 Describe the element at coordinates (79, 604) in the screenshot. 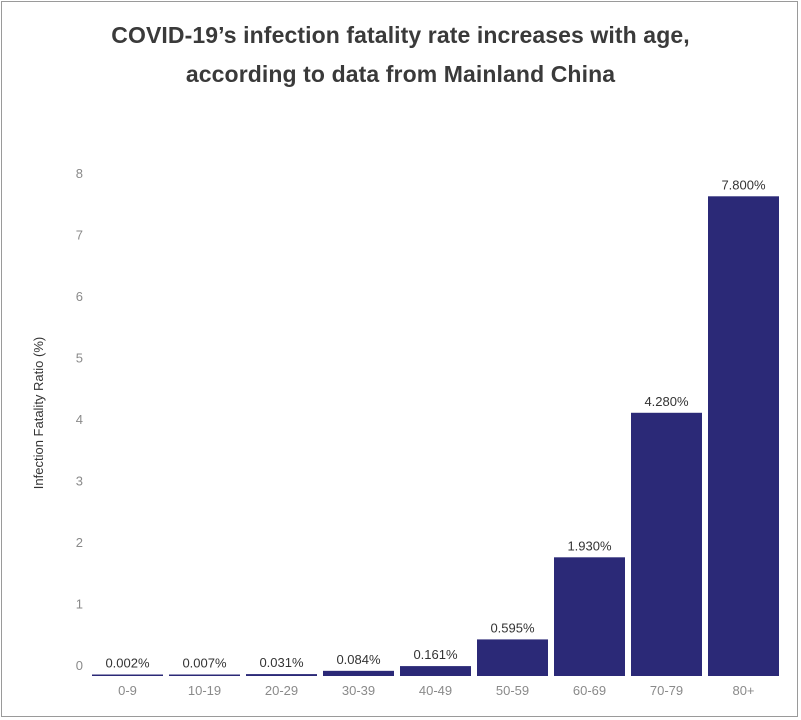

I see `y-tick-label: 1` at that location.